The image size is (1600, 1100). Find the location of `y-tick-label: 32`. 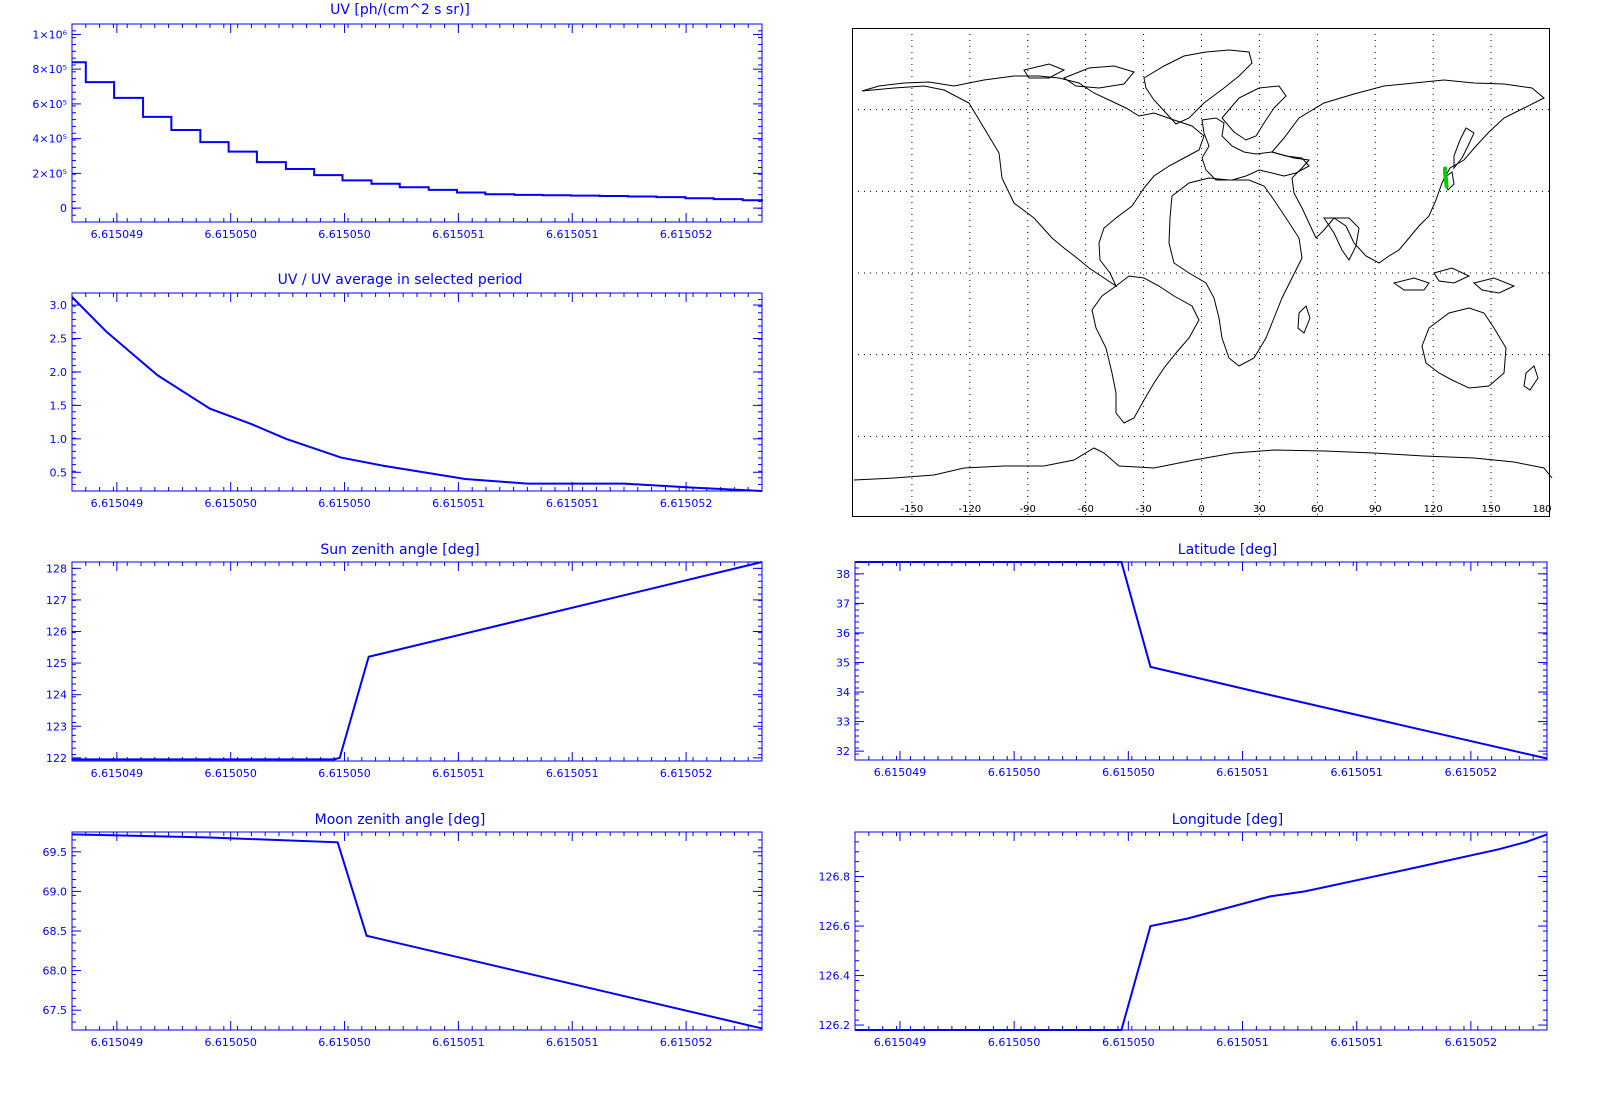

y-tick-label: 32 is located at coordinates (843, 751).